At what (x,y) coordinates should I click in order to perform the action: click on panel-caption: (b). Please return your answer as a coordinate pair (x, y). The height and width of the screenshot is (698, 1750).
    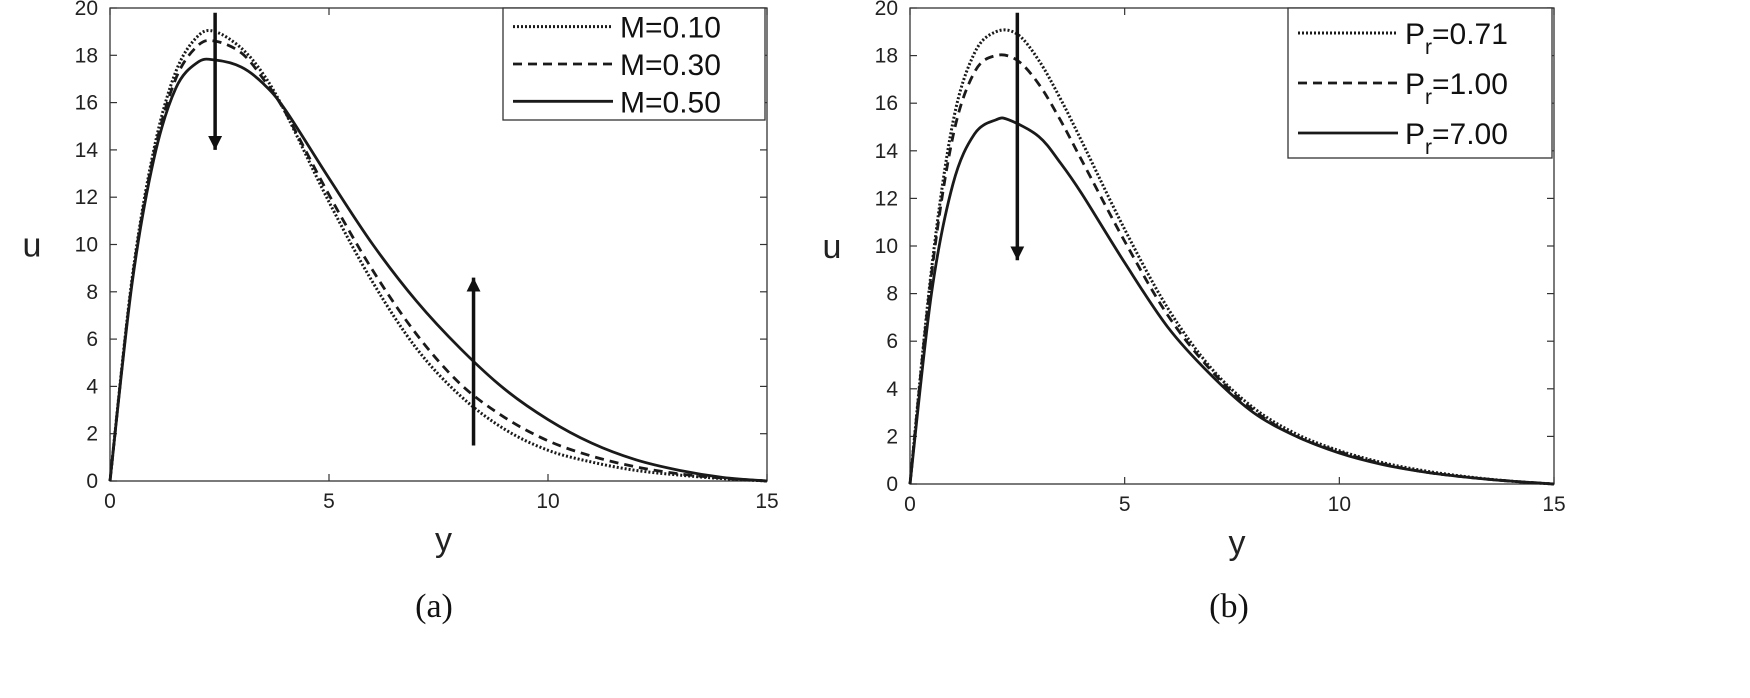
    Looking at the image, I should click on (1229, 606).